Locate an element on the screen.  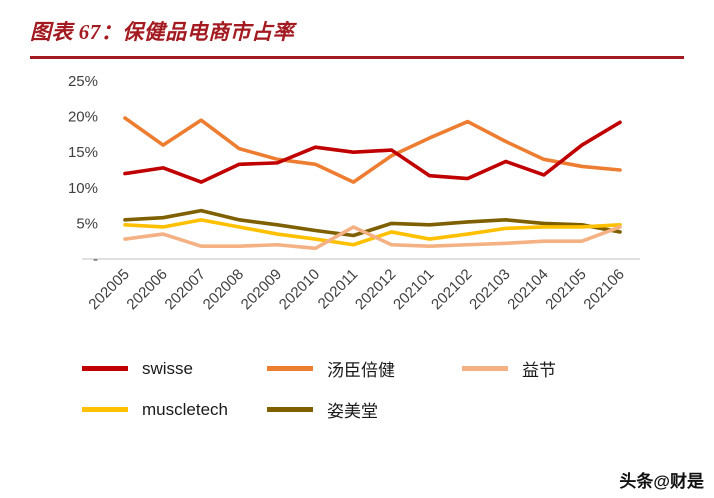
y-axis-tick-label: 5% is located at coordinates (87, 223).